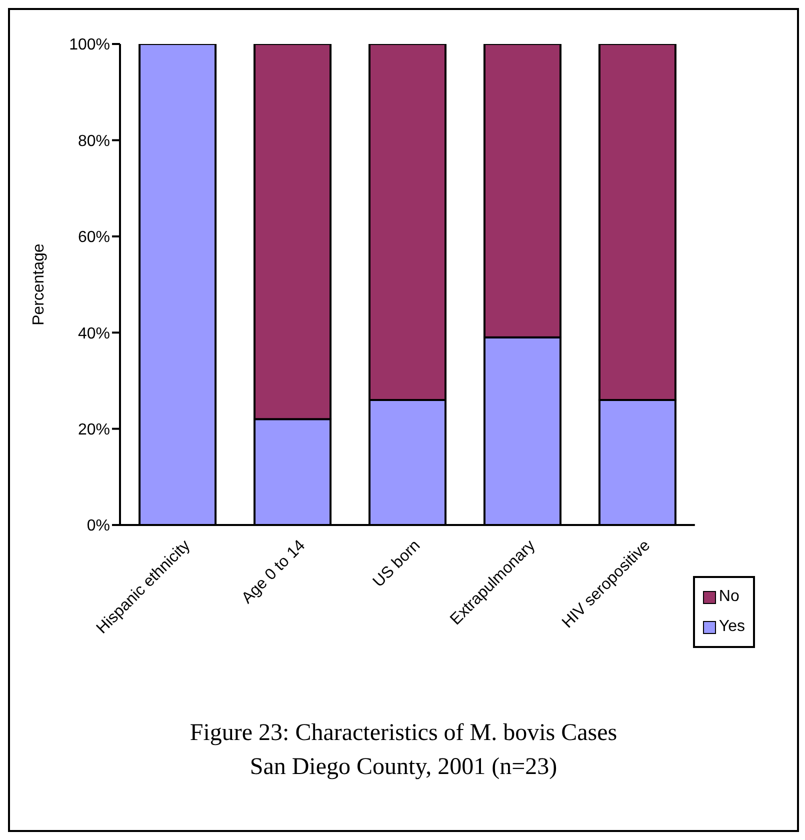 This screenshot has width=805, height=840. I want to click on y-tick-label: 0%, so click(98, 526).